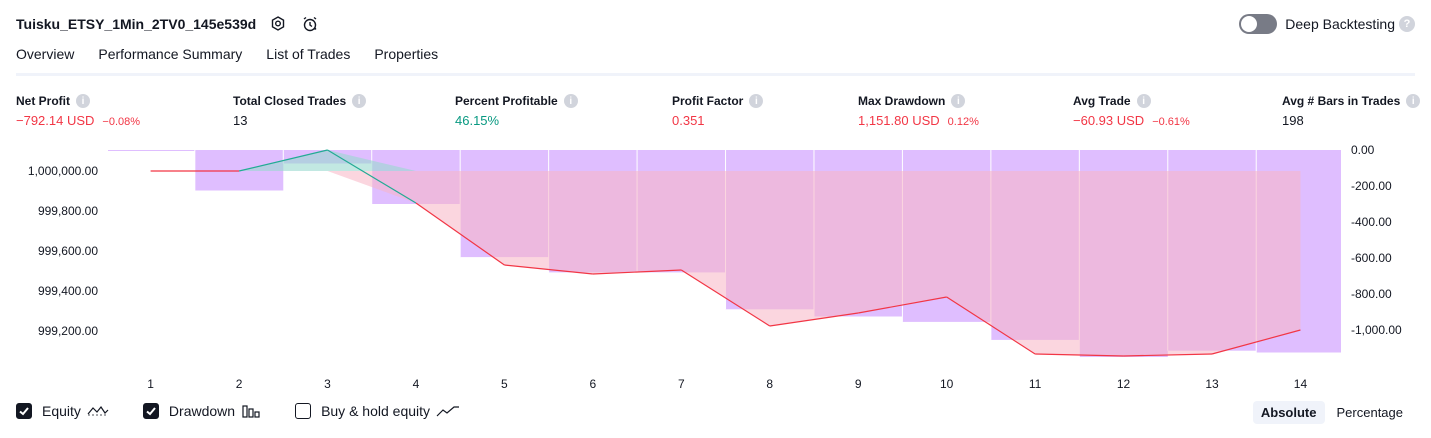 The image size is (1431, 438). What do you see at coordinates (55, 120) in the screenshot?
I see `metric-value: −792.14 USD` at bounding box center [55, 120].